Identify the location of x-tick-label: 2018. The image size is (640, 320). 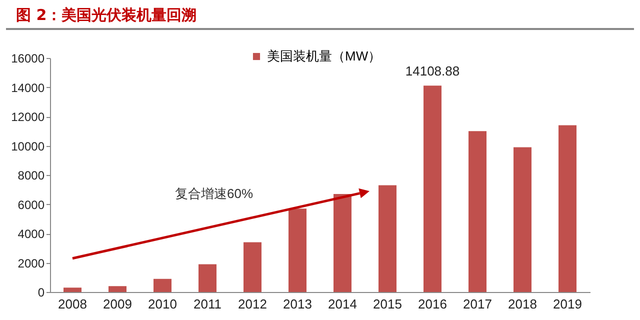
(522, 304).